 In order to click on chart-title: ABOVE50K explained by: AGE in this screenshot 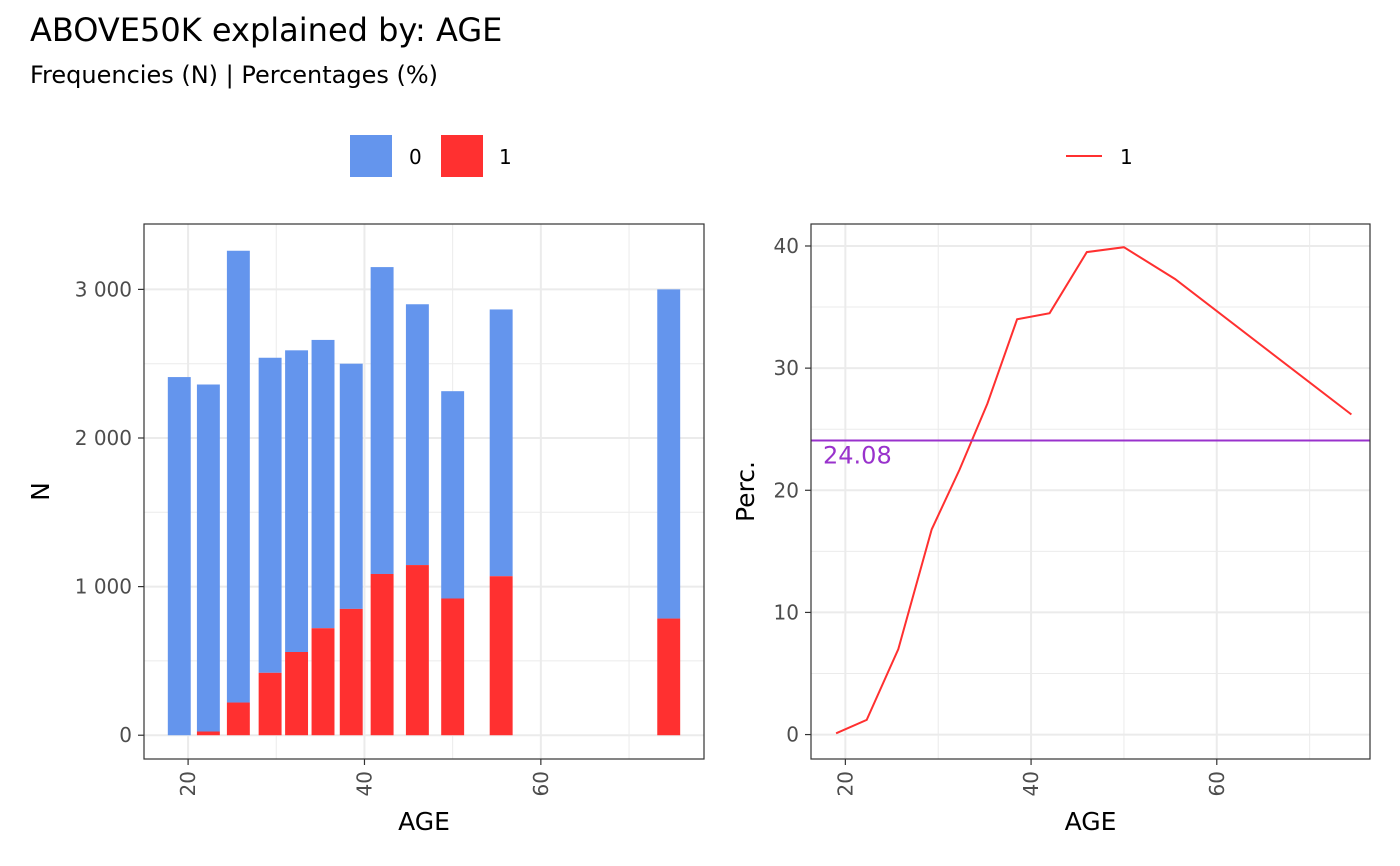, I will do `click(266, 30)`.